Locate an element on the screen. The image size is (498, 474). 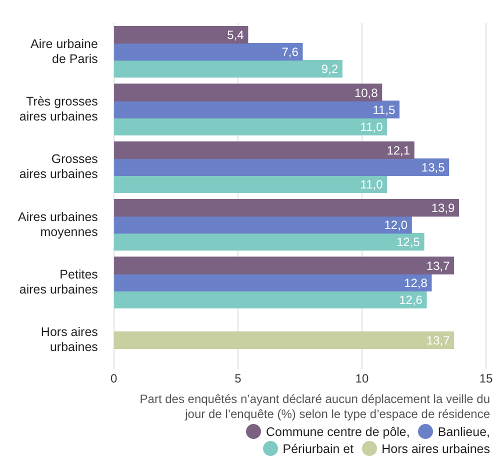
legend-label: Périurbain et is located at coordinates (318, 448).